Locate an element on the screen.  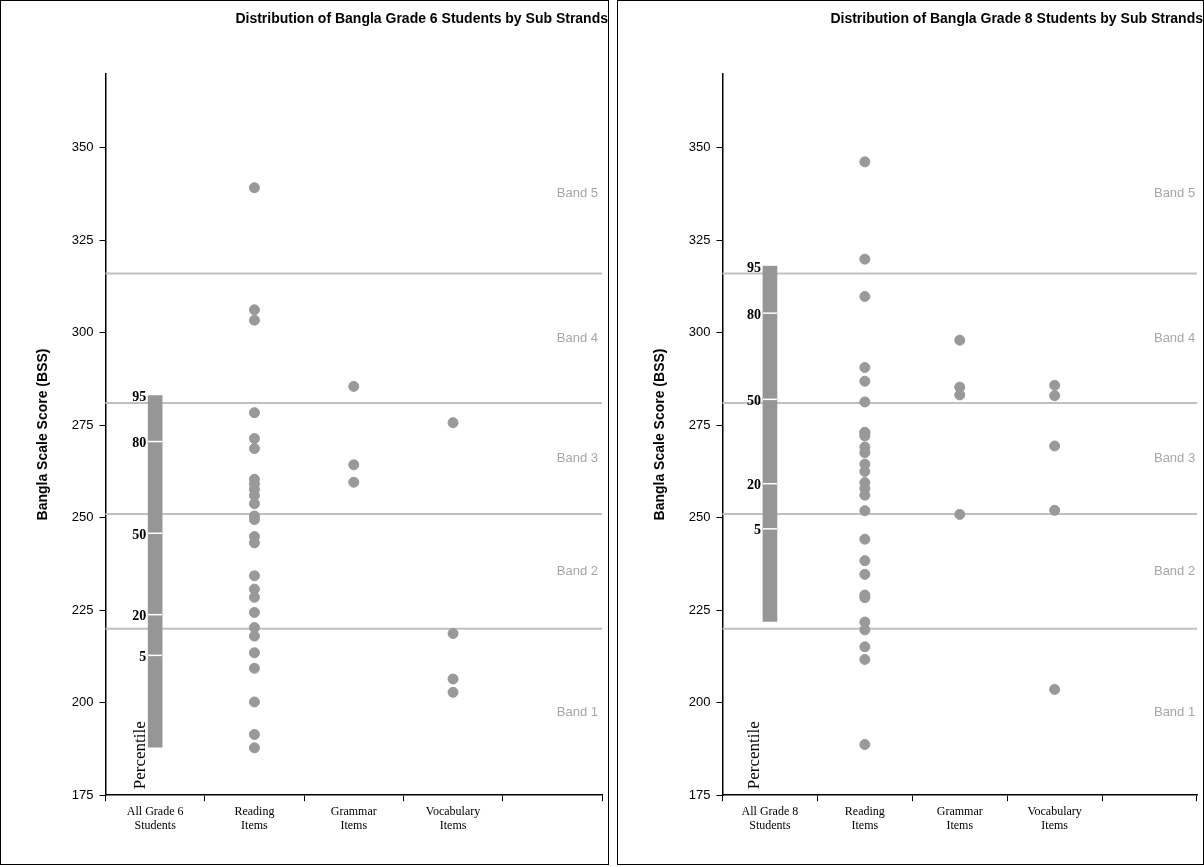
chart-title: Distribution of Bangla Grade 6 Students by Sub Strands is located at coordinates (422, 18).